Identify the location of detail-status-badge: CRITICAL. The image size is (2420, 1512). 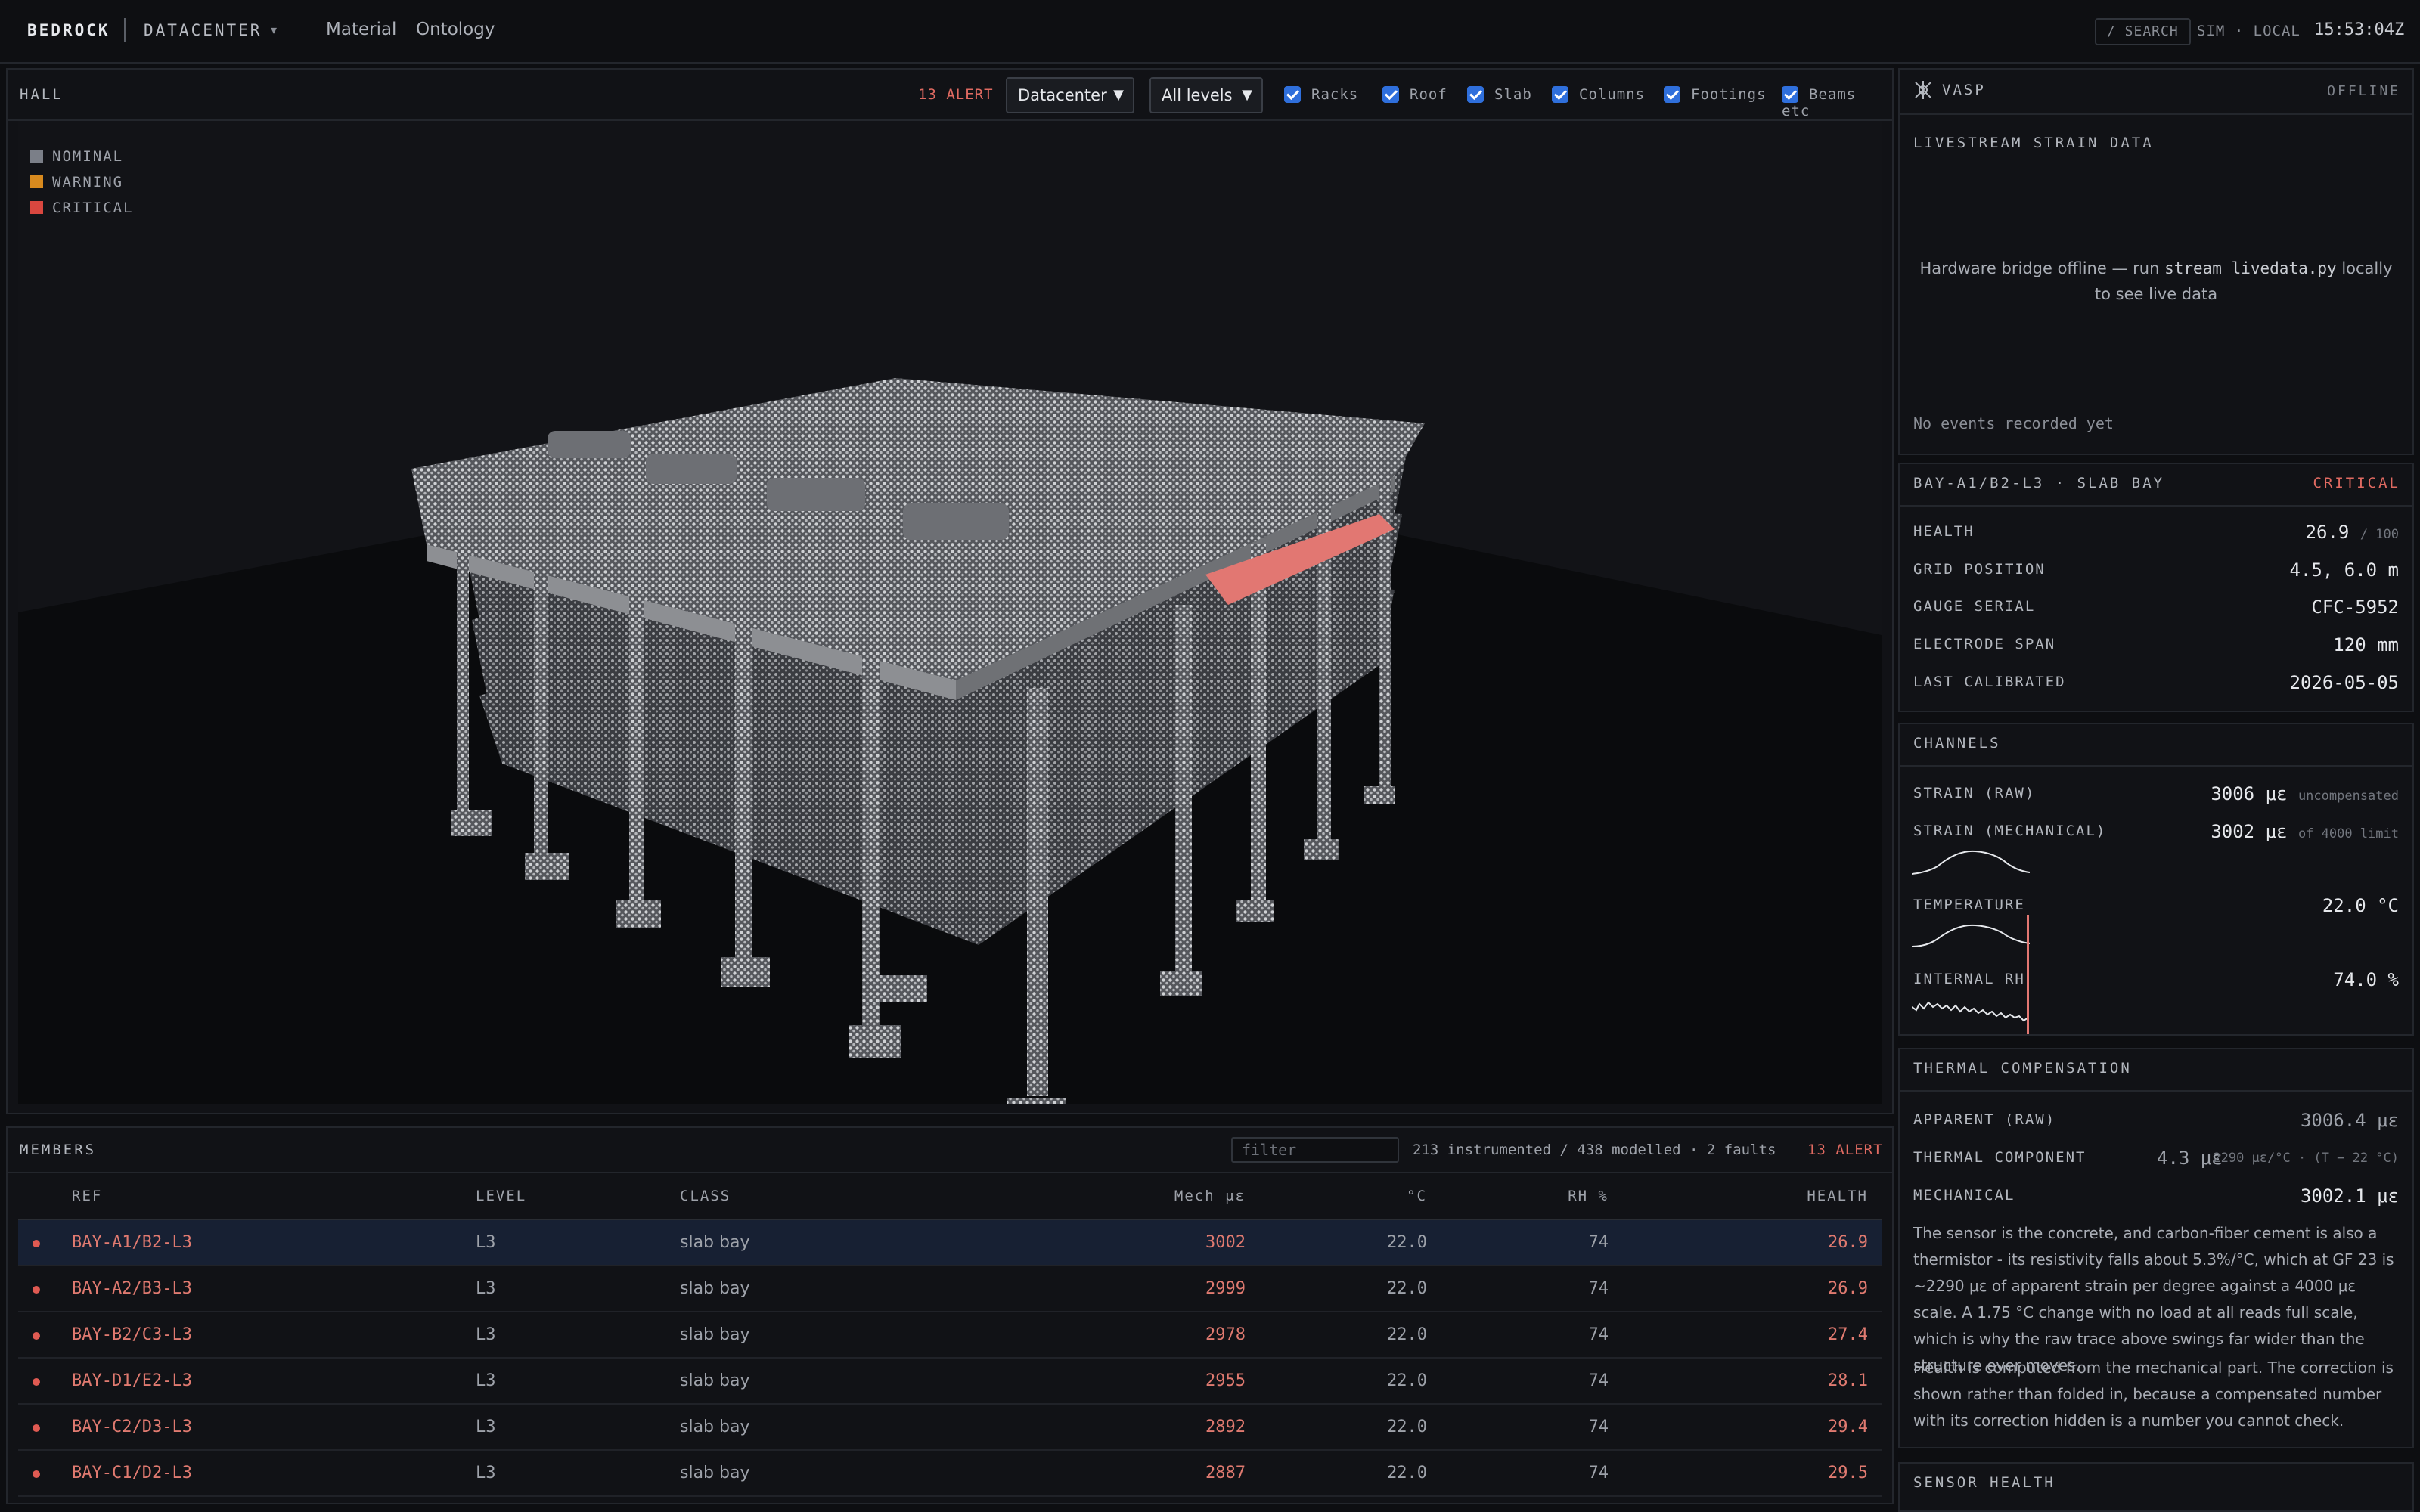
(2356, 483).